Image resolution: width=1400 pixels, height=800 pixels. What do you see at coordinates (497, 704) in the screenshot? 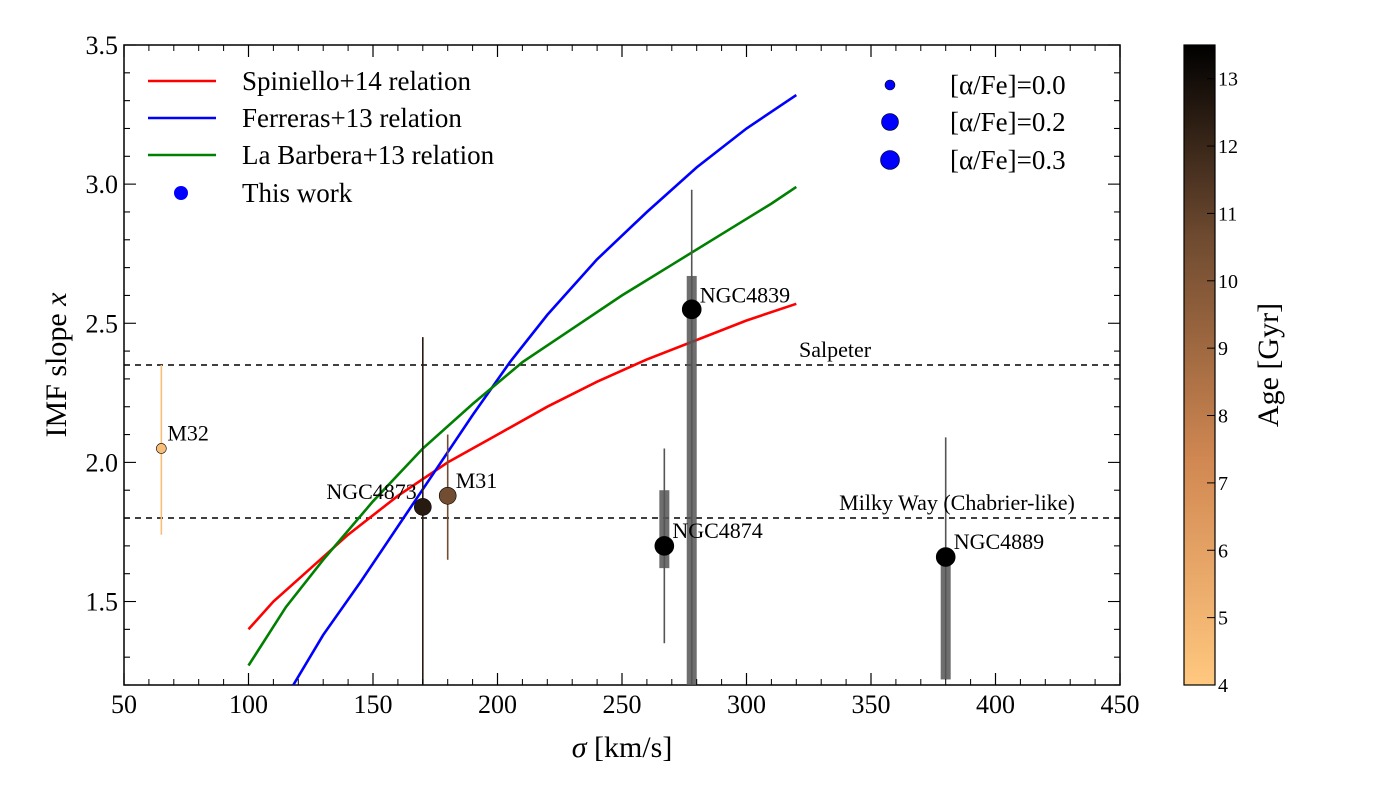
I see `x-tick-label: 200` at bounding box center [497, 704].